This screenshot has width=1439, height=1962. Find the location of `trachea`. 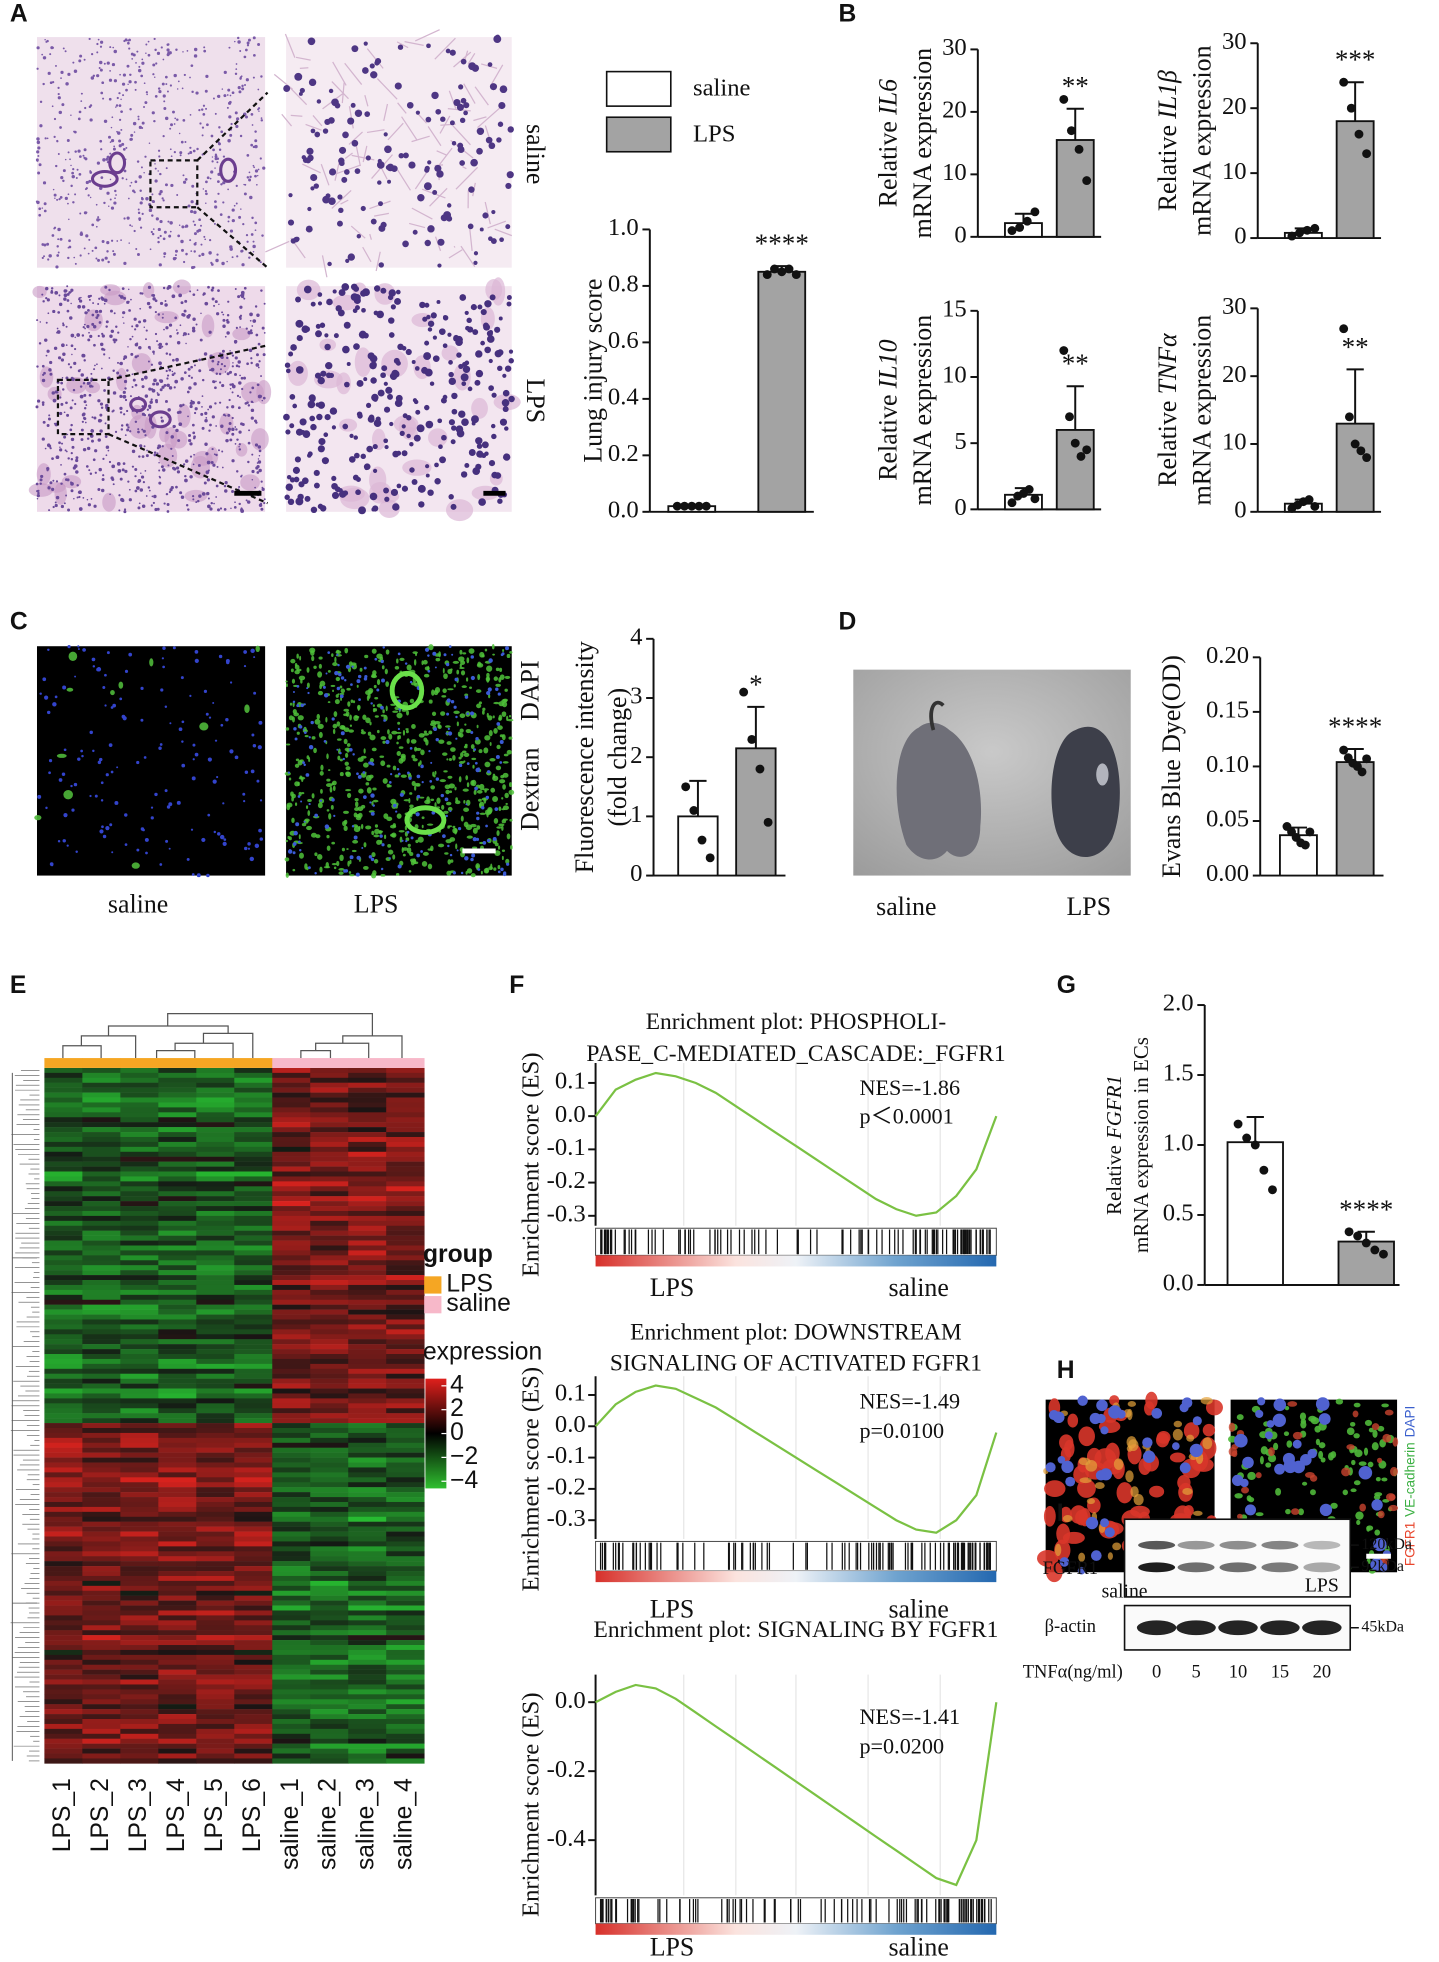

trachea is located at coordinates (937, 715).